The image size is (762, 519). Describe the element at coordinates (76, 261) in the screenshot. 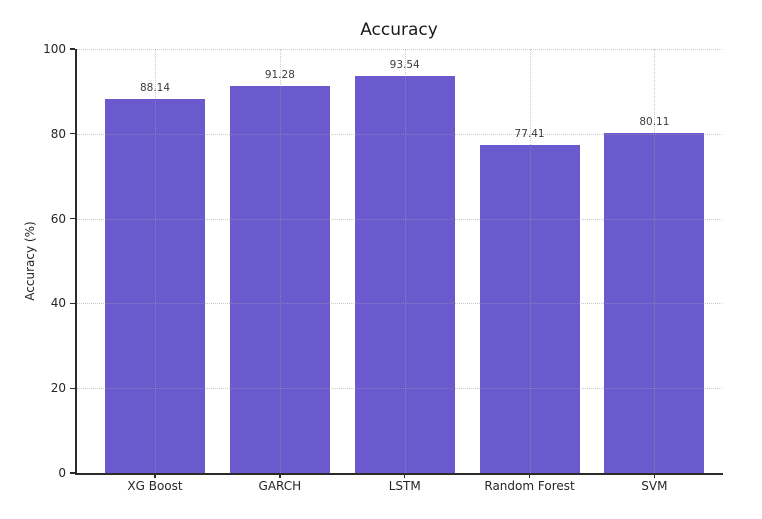

I see `left-axis-spine` at that location.